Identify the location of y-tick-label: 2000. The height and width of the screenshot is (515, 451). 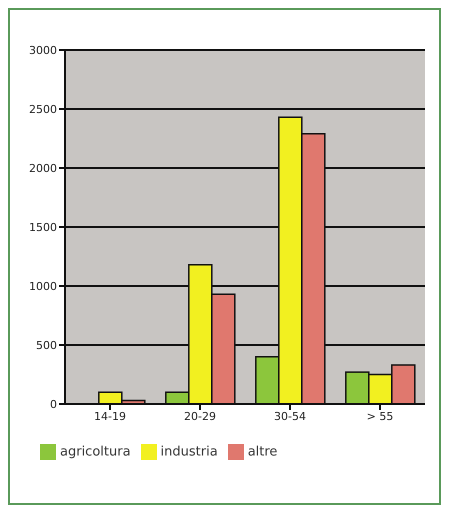
(43, 168).